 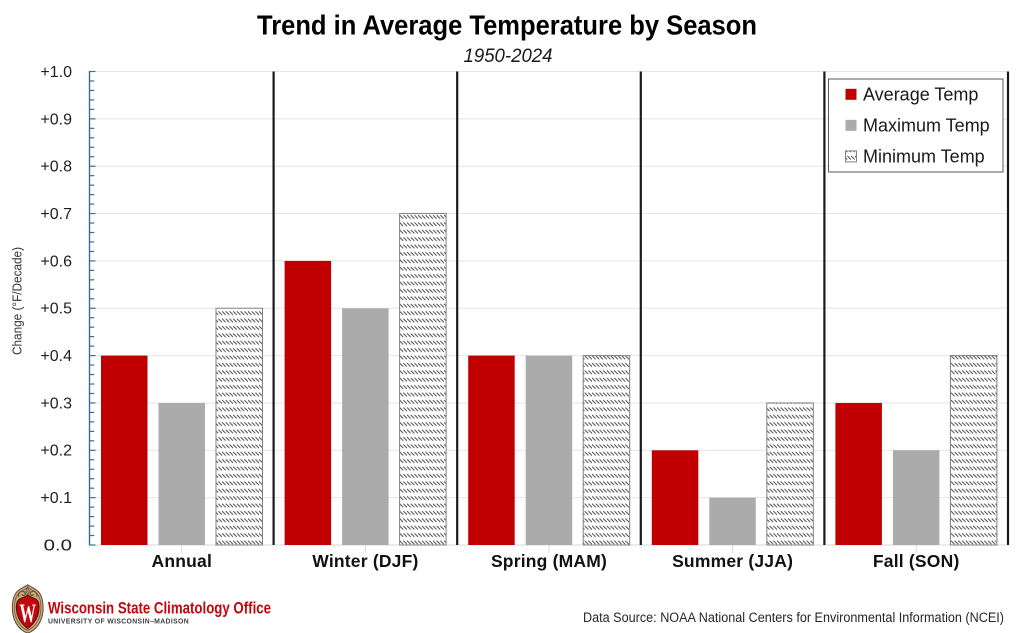 I want to click on svg-text:Wisconsin State Climatology Of: Wisconsin State Climatology Office, so click(x=159, y=609).